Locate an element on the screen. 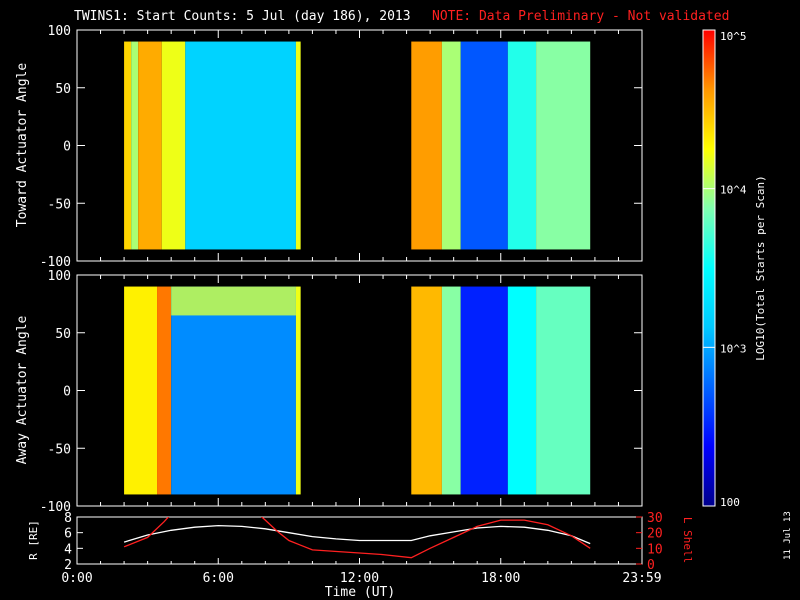 This screenshot has height=600, width=800. ylabel-toward: Toward Actuator Angle is located at coordinates (22, 145).